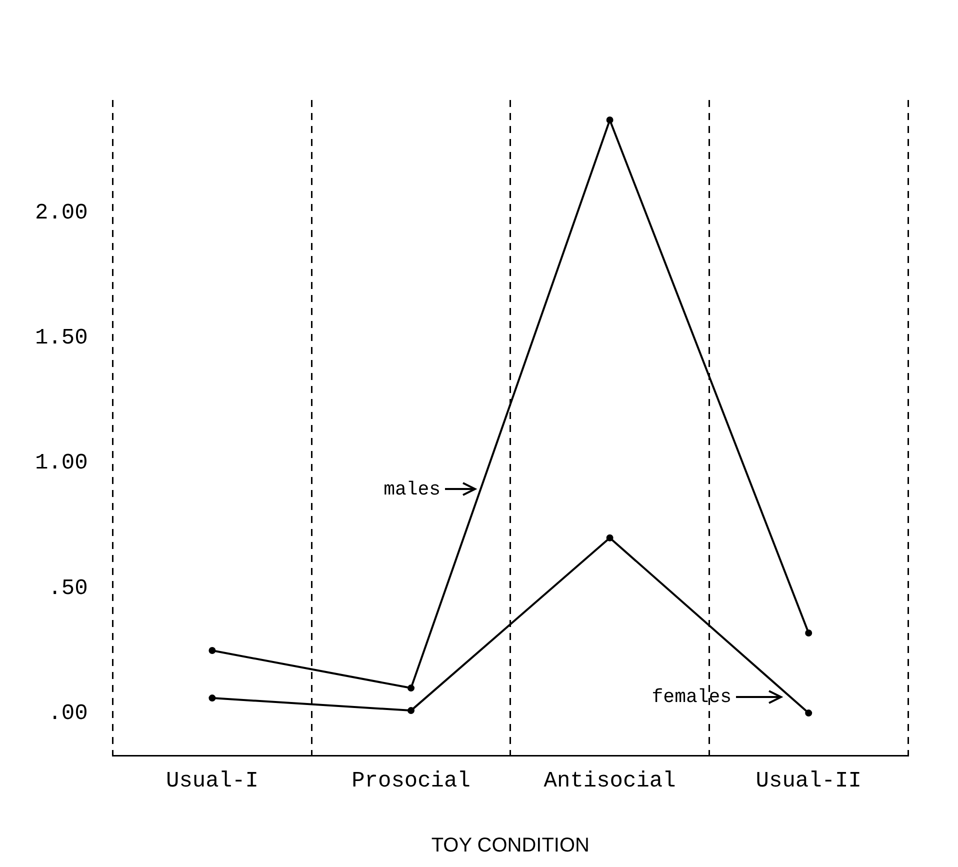 The width and height of the screenshot is (958, 867). Describe the element at coordinates (692, 697) in the screenshot. I see `annotation: females` at that location.